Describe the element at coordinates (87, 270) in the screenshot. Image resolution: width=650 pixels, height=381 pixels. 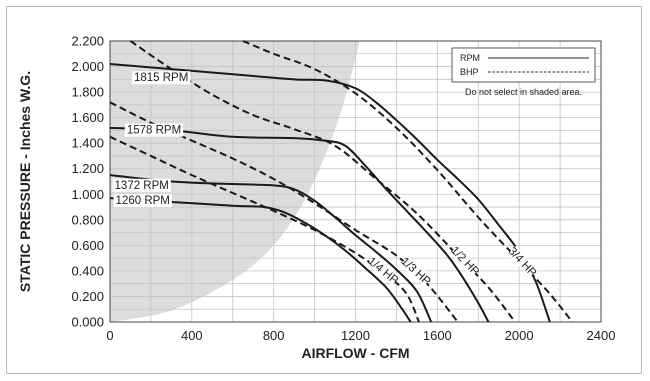
I see `y-tick-label: 0.400` at that location.